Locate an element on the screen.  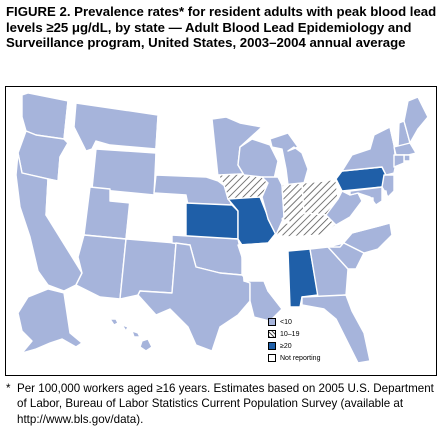
state-WY is located at coordinates (124, 172).